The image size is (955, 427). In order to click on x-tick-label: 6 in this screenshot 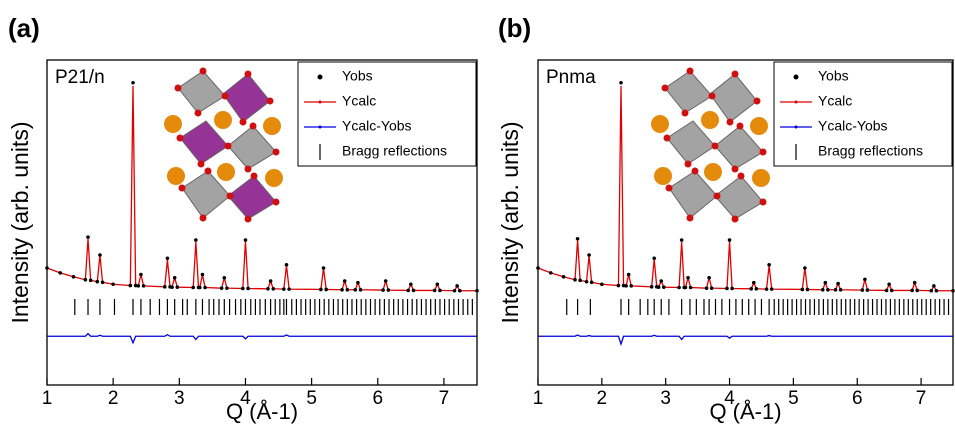, I will do `click(857, 398)`.